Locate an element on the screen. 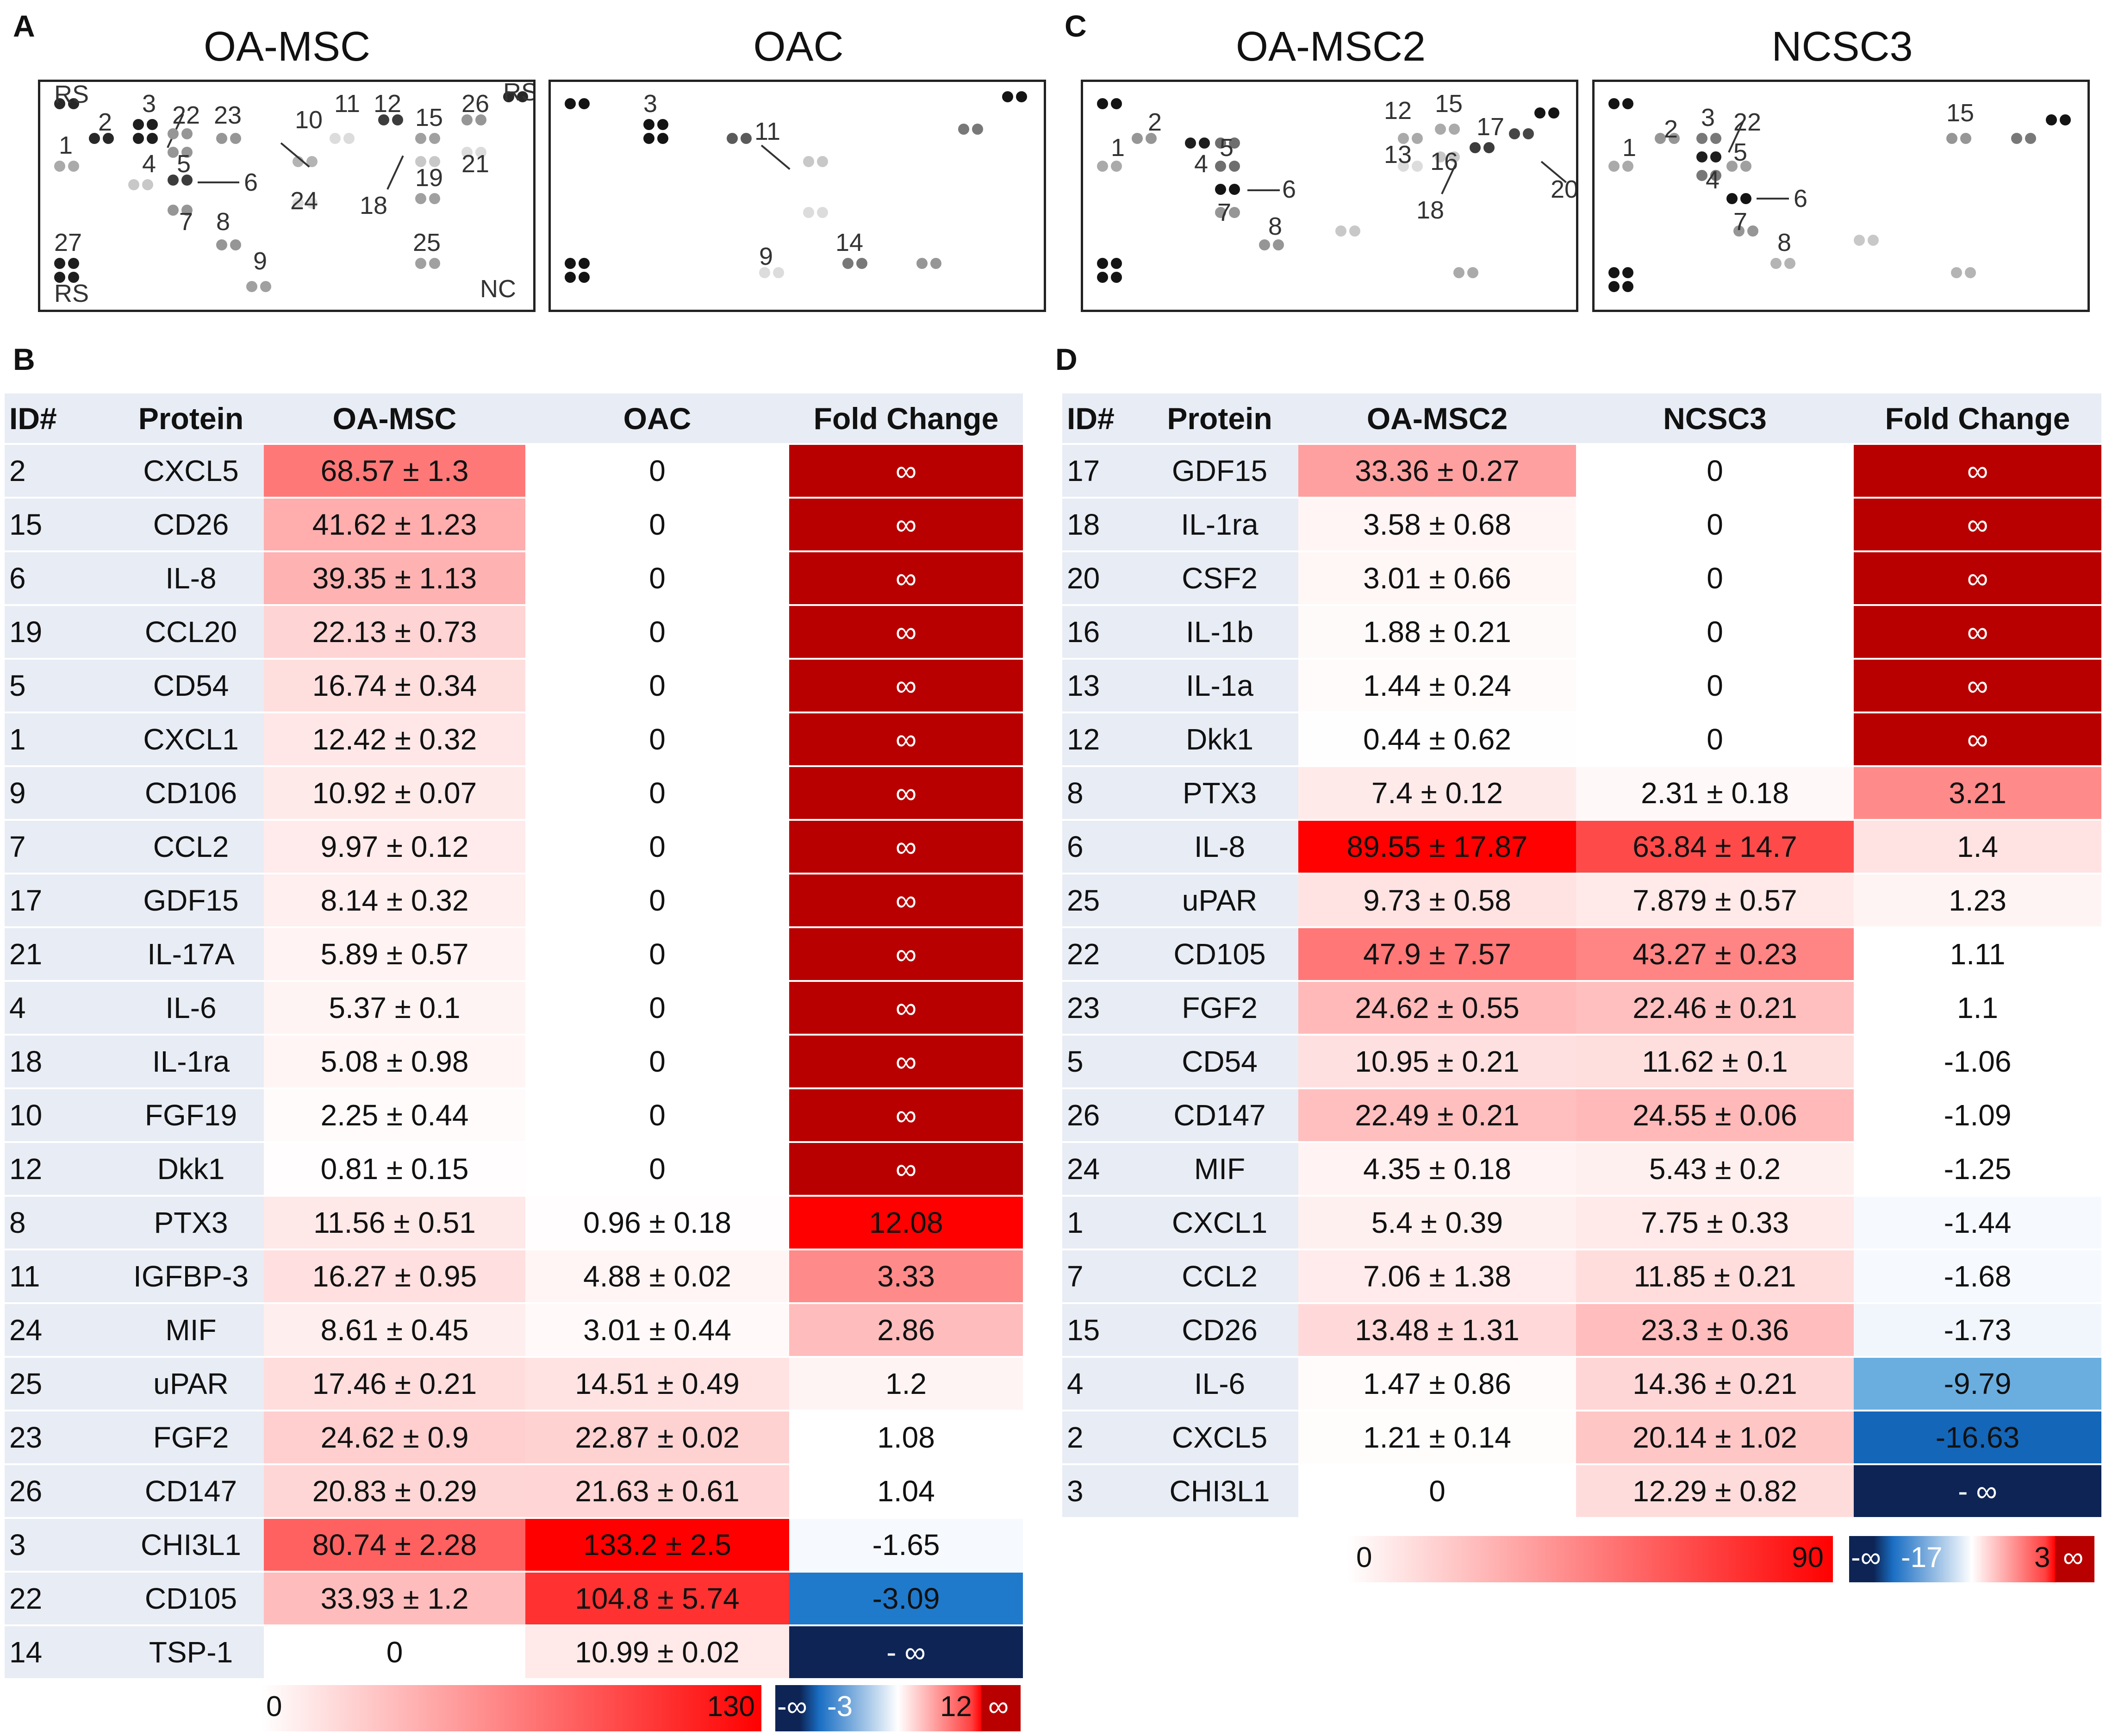  row-sample-a: 5.08 ± 0.98 is located at coordinates (394, 1062).